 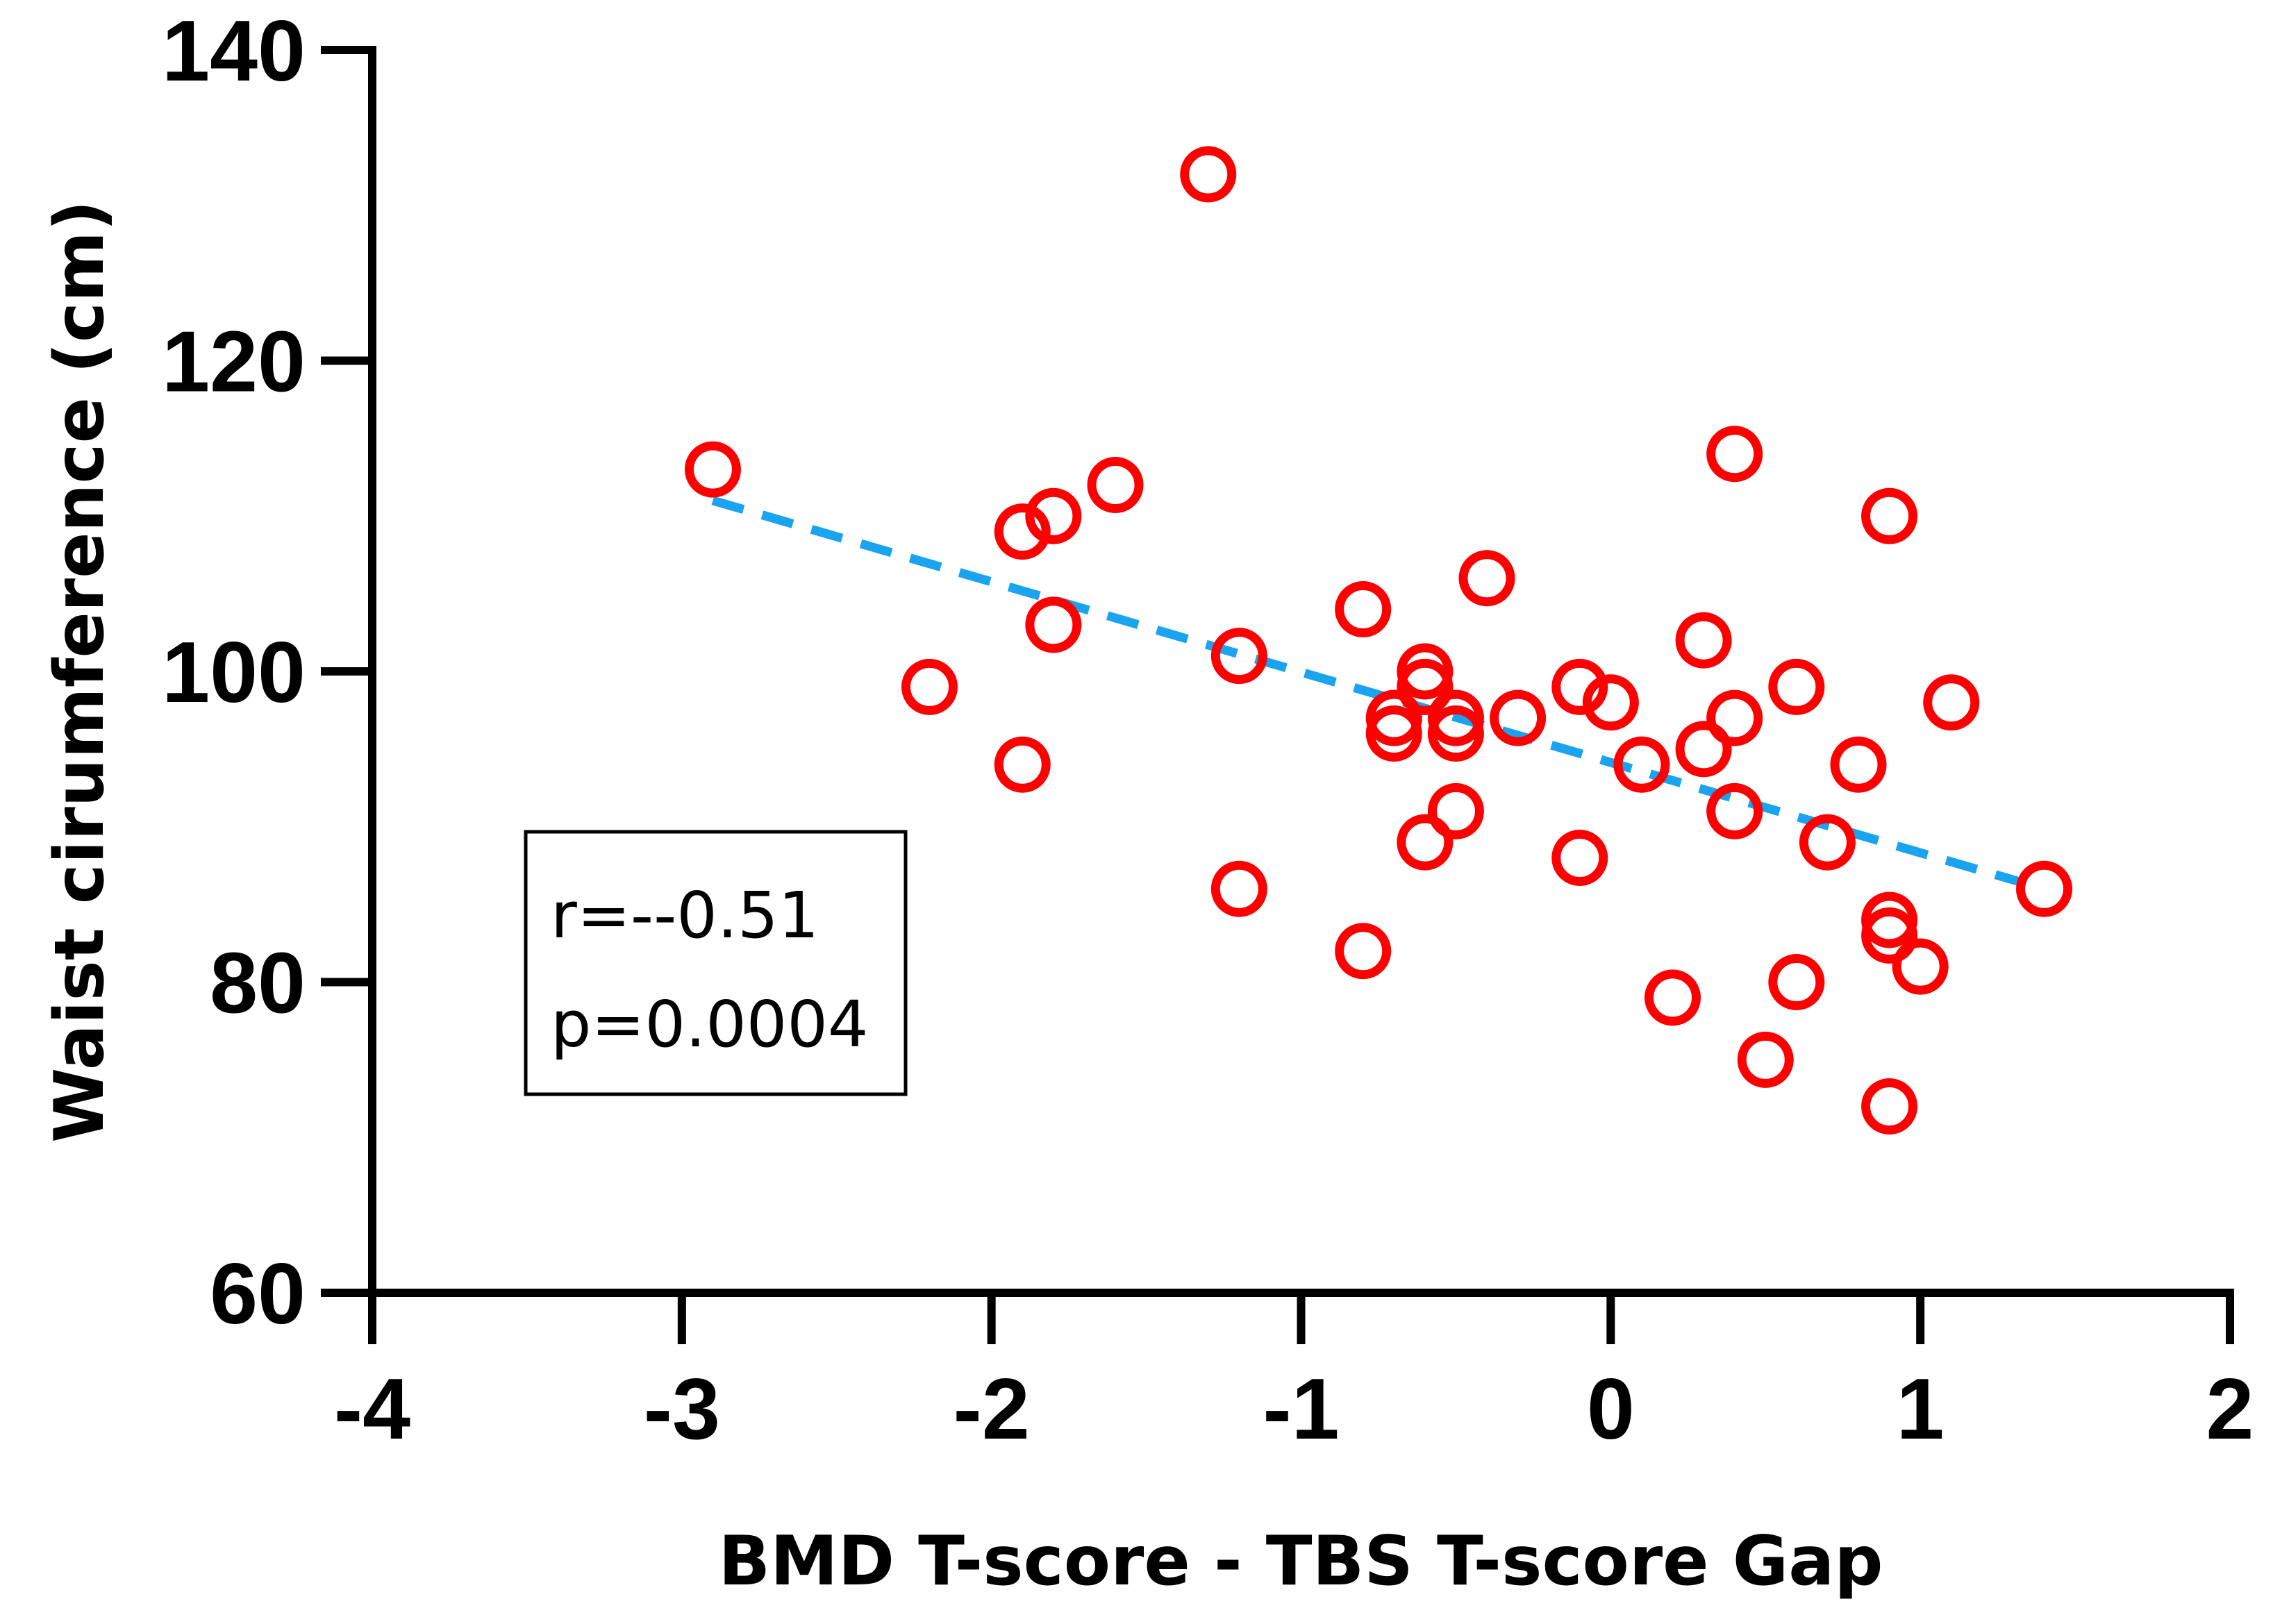 What do you see at coordinates (685, 915) in the screenshot?
I see `correlation-label: r=--0.51` at bounding box center [685, 915].